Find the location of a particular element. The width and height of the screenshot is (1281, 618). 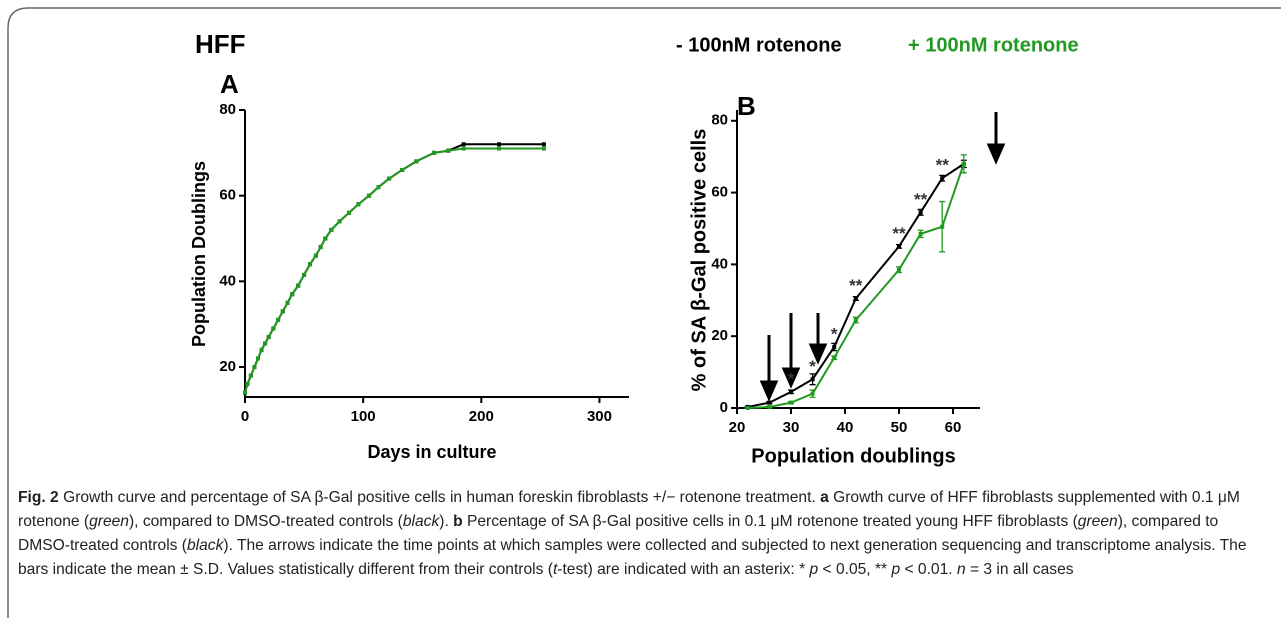

y-axis-label: % of SA β-Gal positive cells is located at coordinates (699, 260).